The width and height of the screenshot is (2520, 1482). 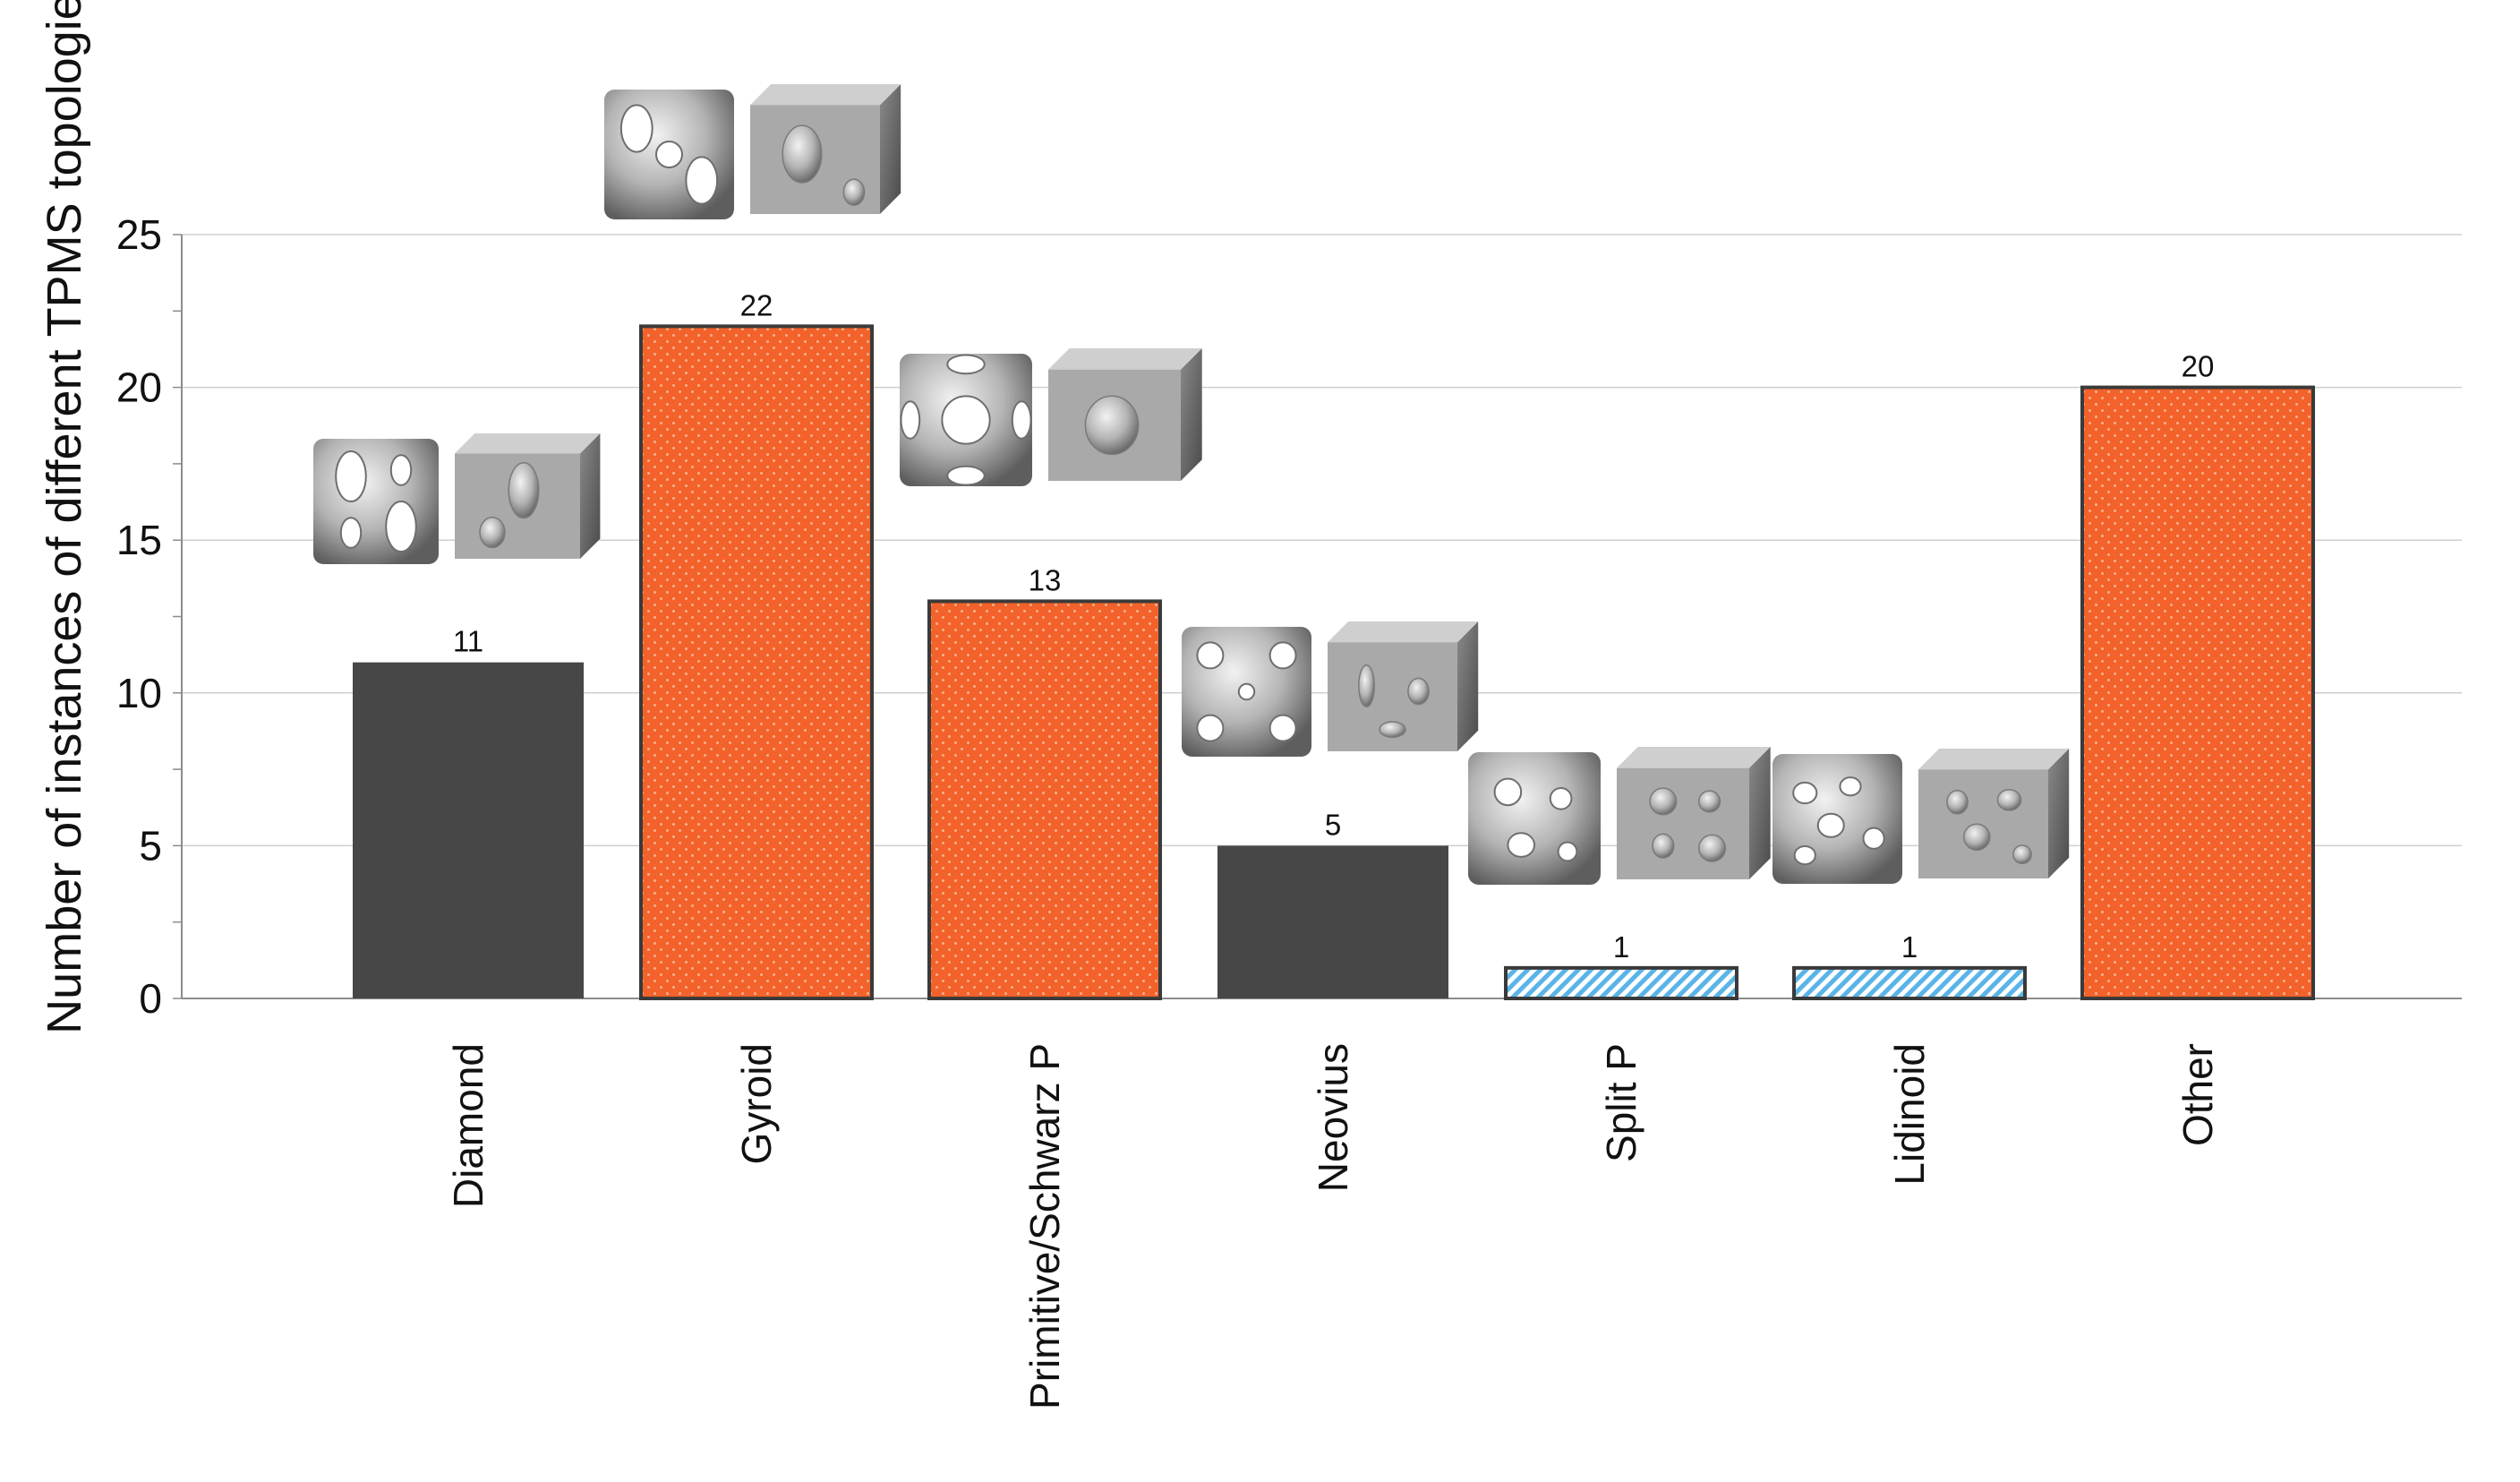 I want to click on category-label: Neovius, so click(x=1333, y=1117).